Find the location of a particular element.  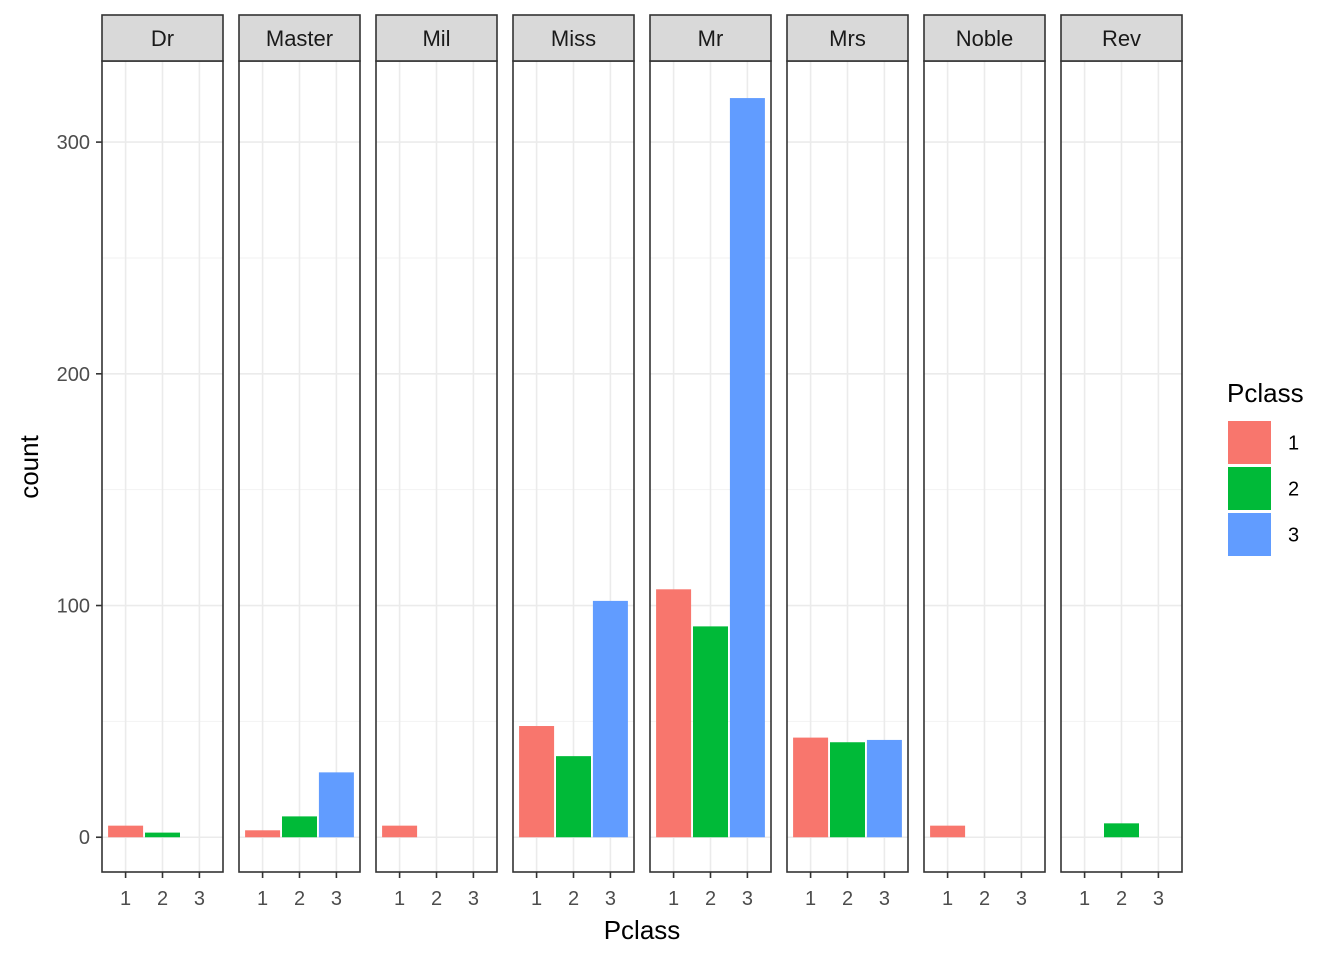

y-tick-label: 0 is located at coordinates (84, 838).